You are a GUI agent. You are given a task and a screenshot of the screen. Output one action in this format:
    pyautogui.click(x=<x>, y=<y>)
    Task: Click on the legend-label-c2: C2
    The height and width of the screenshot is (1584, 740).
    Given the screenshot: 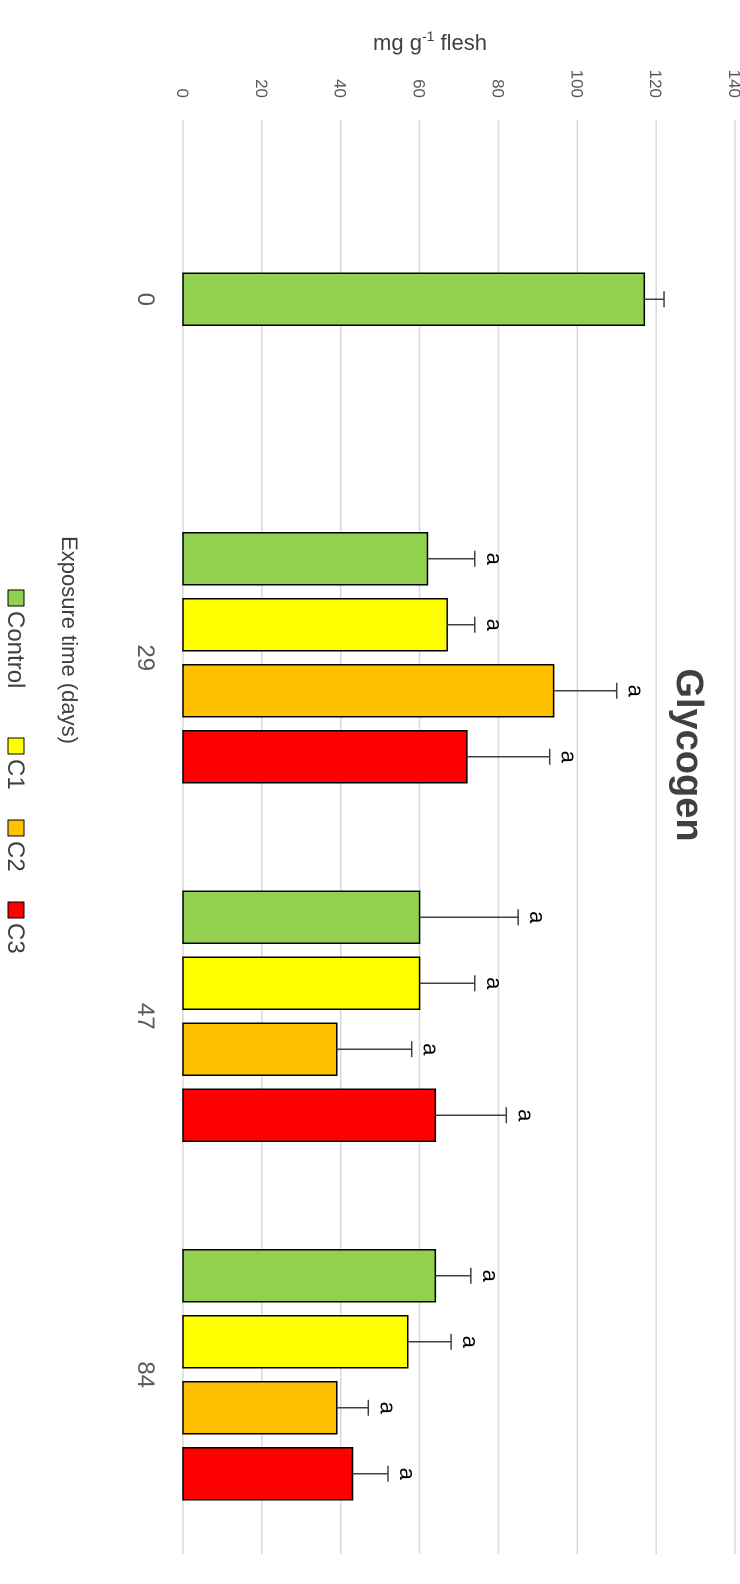 What is the action you would take?
    pyautogui.click(x=15, y=856)
    